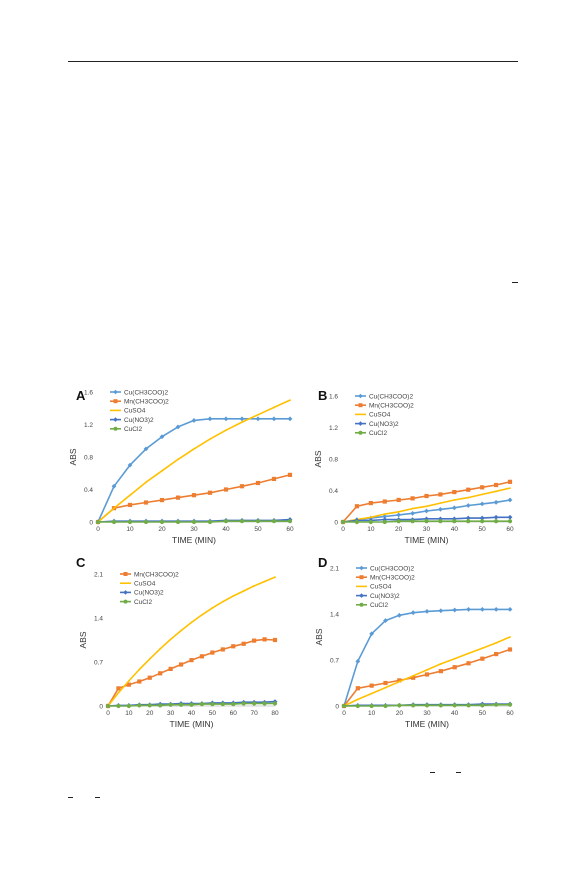 This screenshot has height=888, width=585. Describe the element at coordinates (81, 395) in the screenshot. I see `panel-letter: A` at that location.